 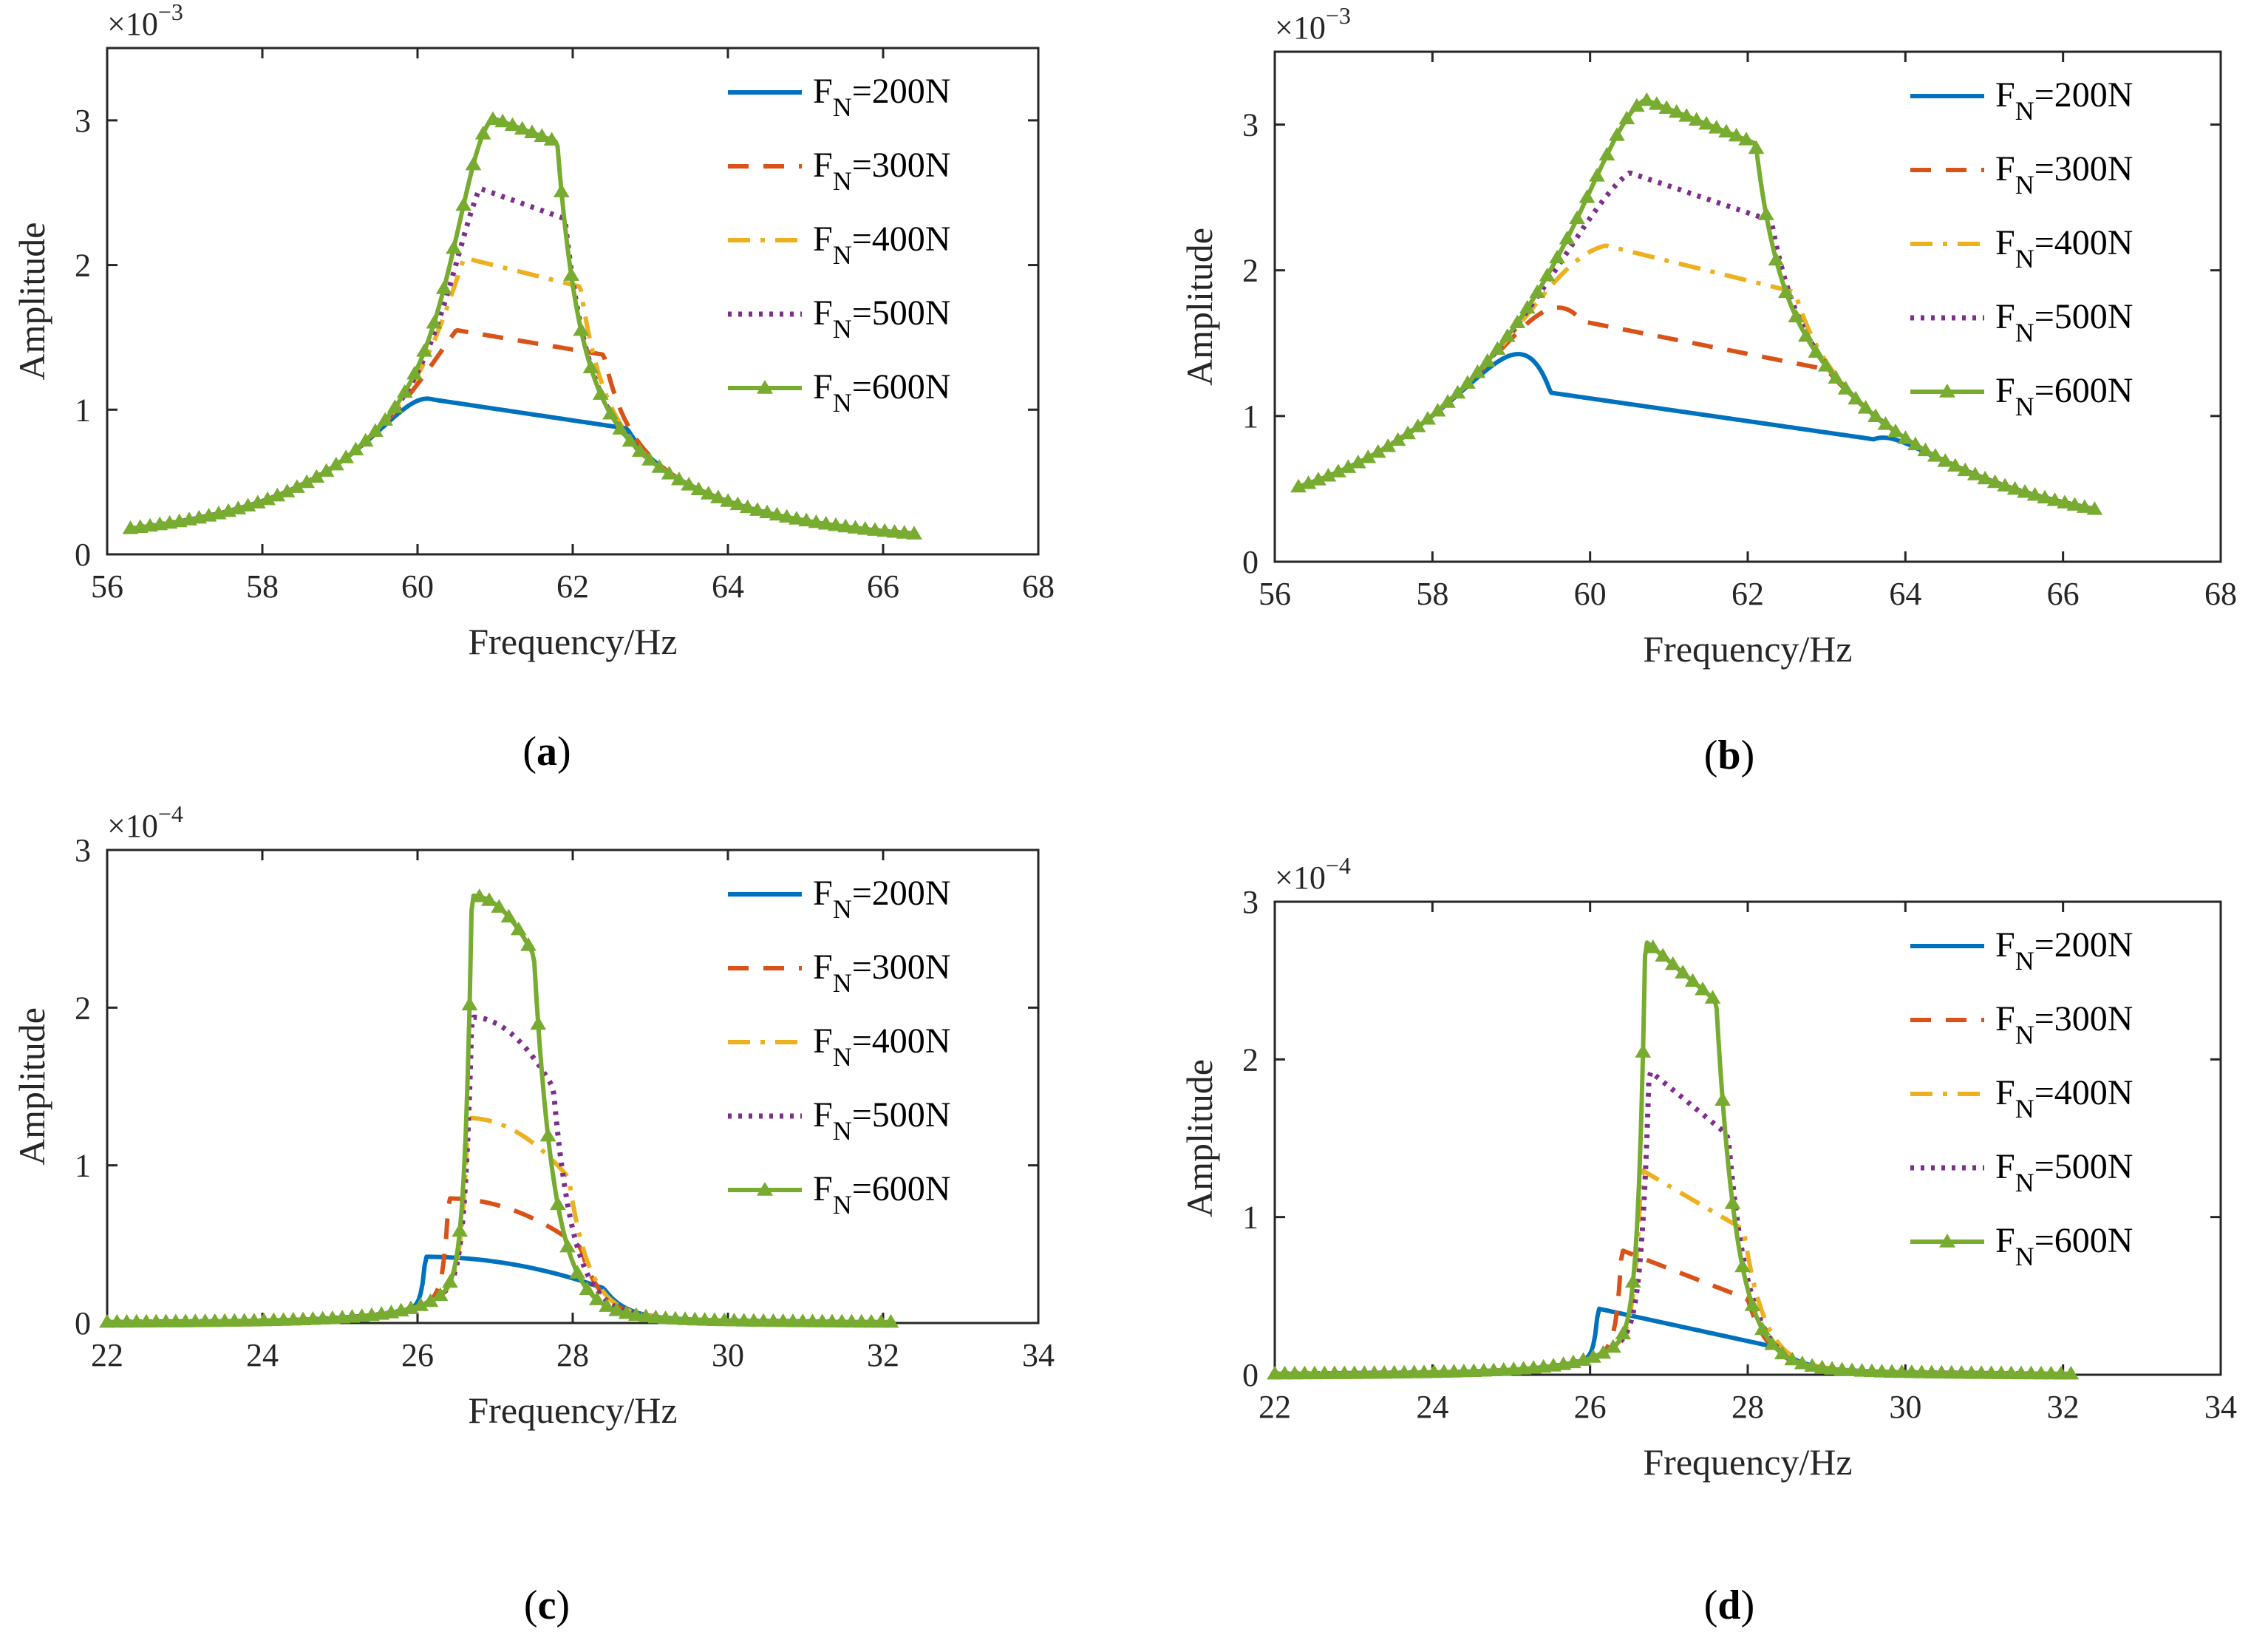 What do you see at coordinates (765, 387) in the screenshot?
I see `legend-marker` at bounding box center [765, 387].